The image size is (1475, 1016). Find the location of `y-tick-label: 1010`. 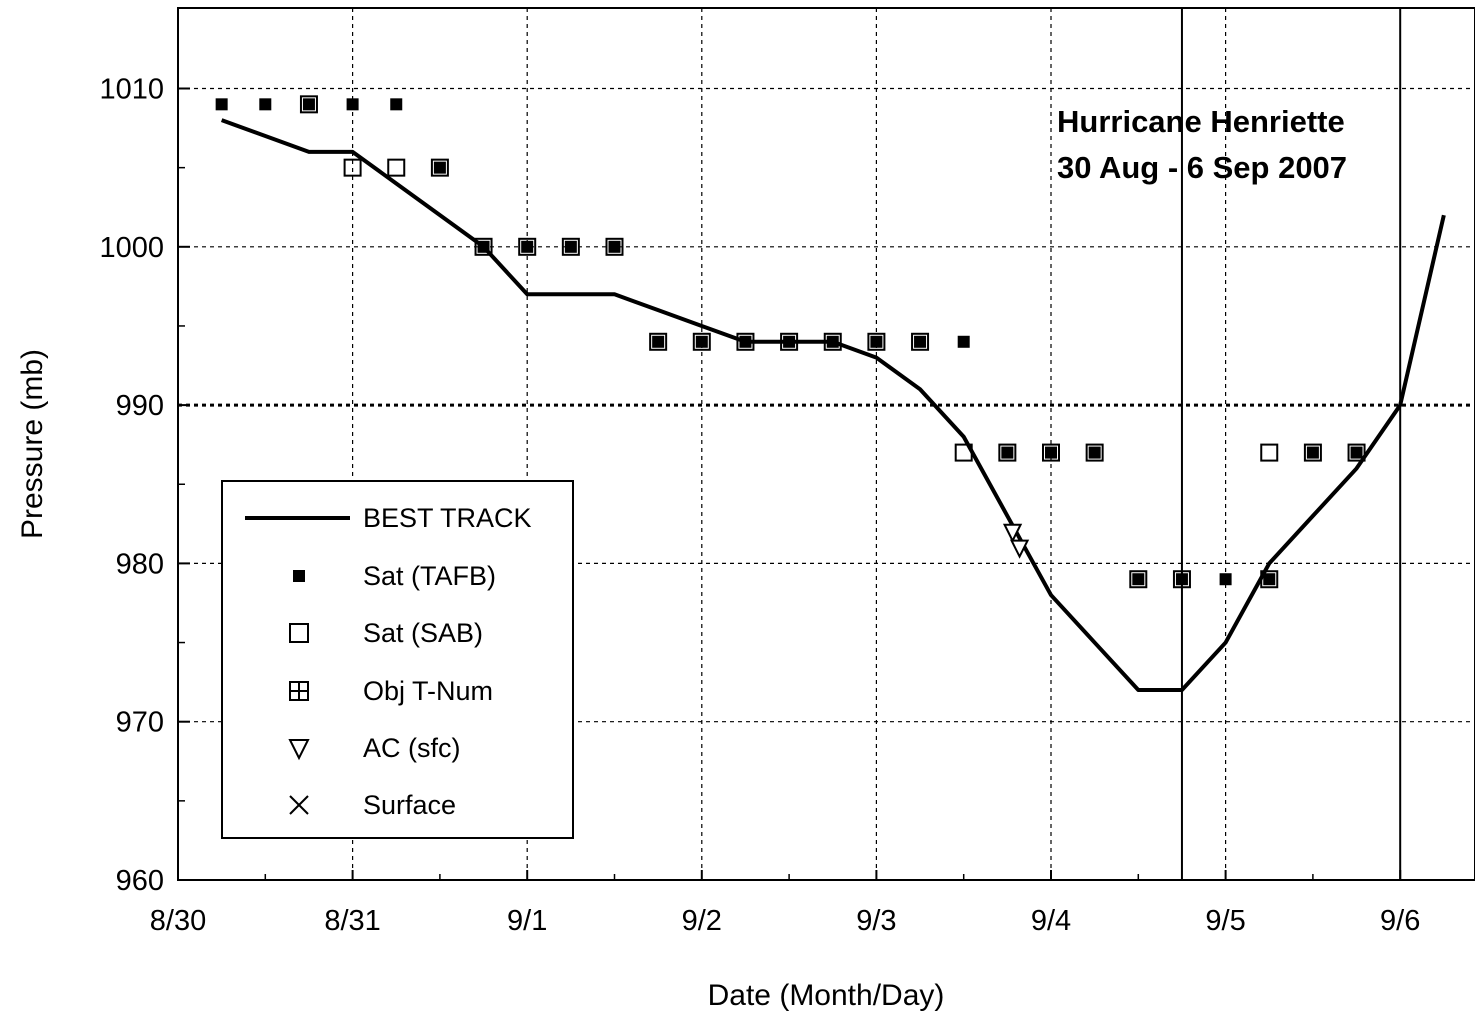

y-tick-label: 1010 is located at coordinates (131, 90).